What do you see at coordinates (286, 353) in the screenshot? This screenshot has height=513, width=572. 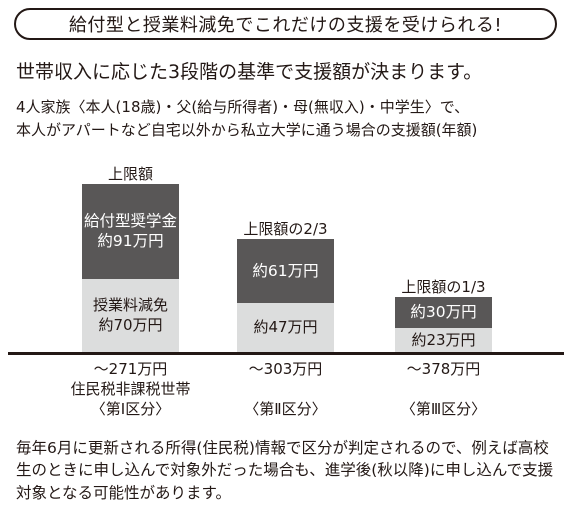 I see `chart-baseline` at bounding box center [286, 353].